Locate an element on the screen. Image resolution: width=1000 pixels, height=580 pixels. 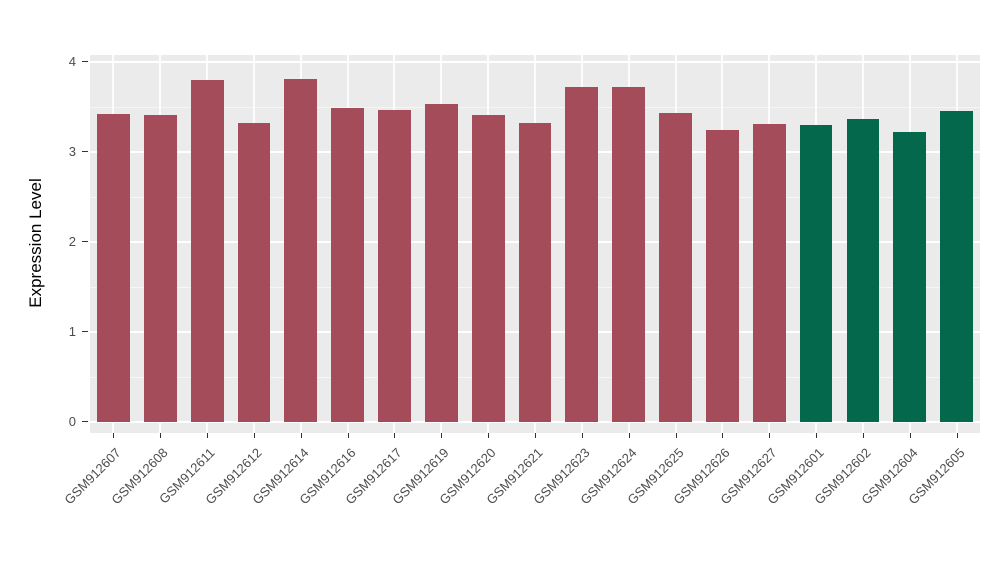
bar-GSM912616 is located at coordinates (348, 264).